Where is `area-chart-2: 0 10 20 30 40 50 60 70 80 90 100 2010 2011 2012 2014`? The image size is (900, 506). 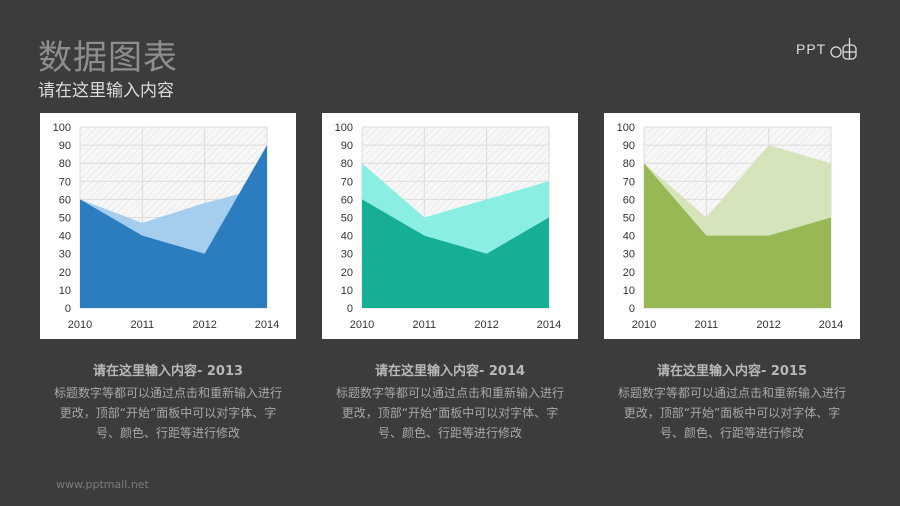
area-chart-2: 0 10 20 30 40 50 60 70 80 90 100 2010 2011 2012 2014 is located at coordinates (448, 226).